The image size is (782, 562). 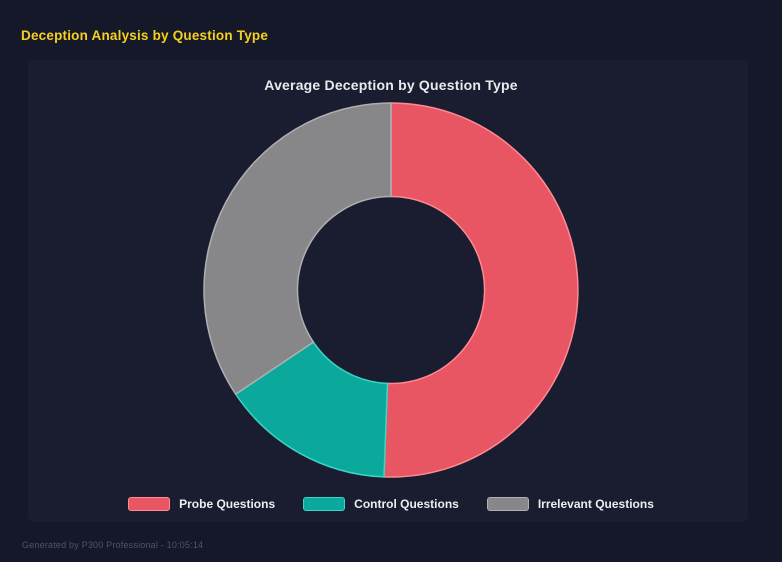 I want to click on legend-item-irrelevant: Irrelevant Questions, so click(x=570, y=504).